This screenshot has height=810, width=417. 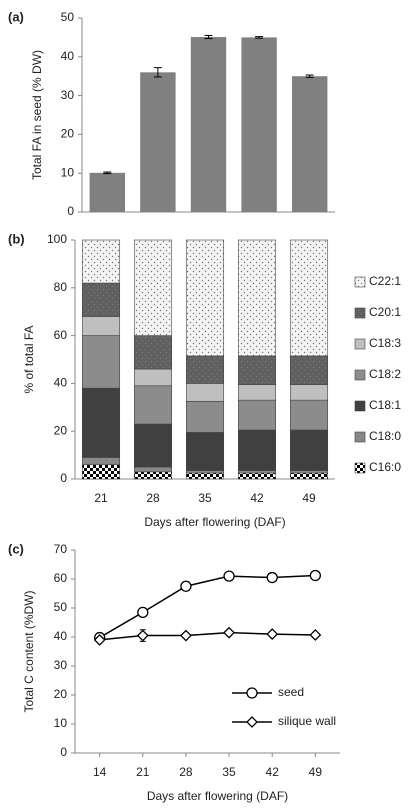 What do you see at coordinates (37, 115) in the screenshot?
I see `y-axis-title: Total FA in seed (% DW)` at bounding box center [37, 115].